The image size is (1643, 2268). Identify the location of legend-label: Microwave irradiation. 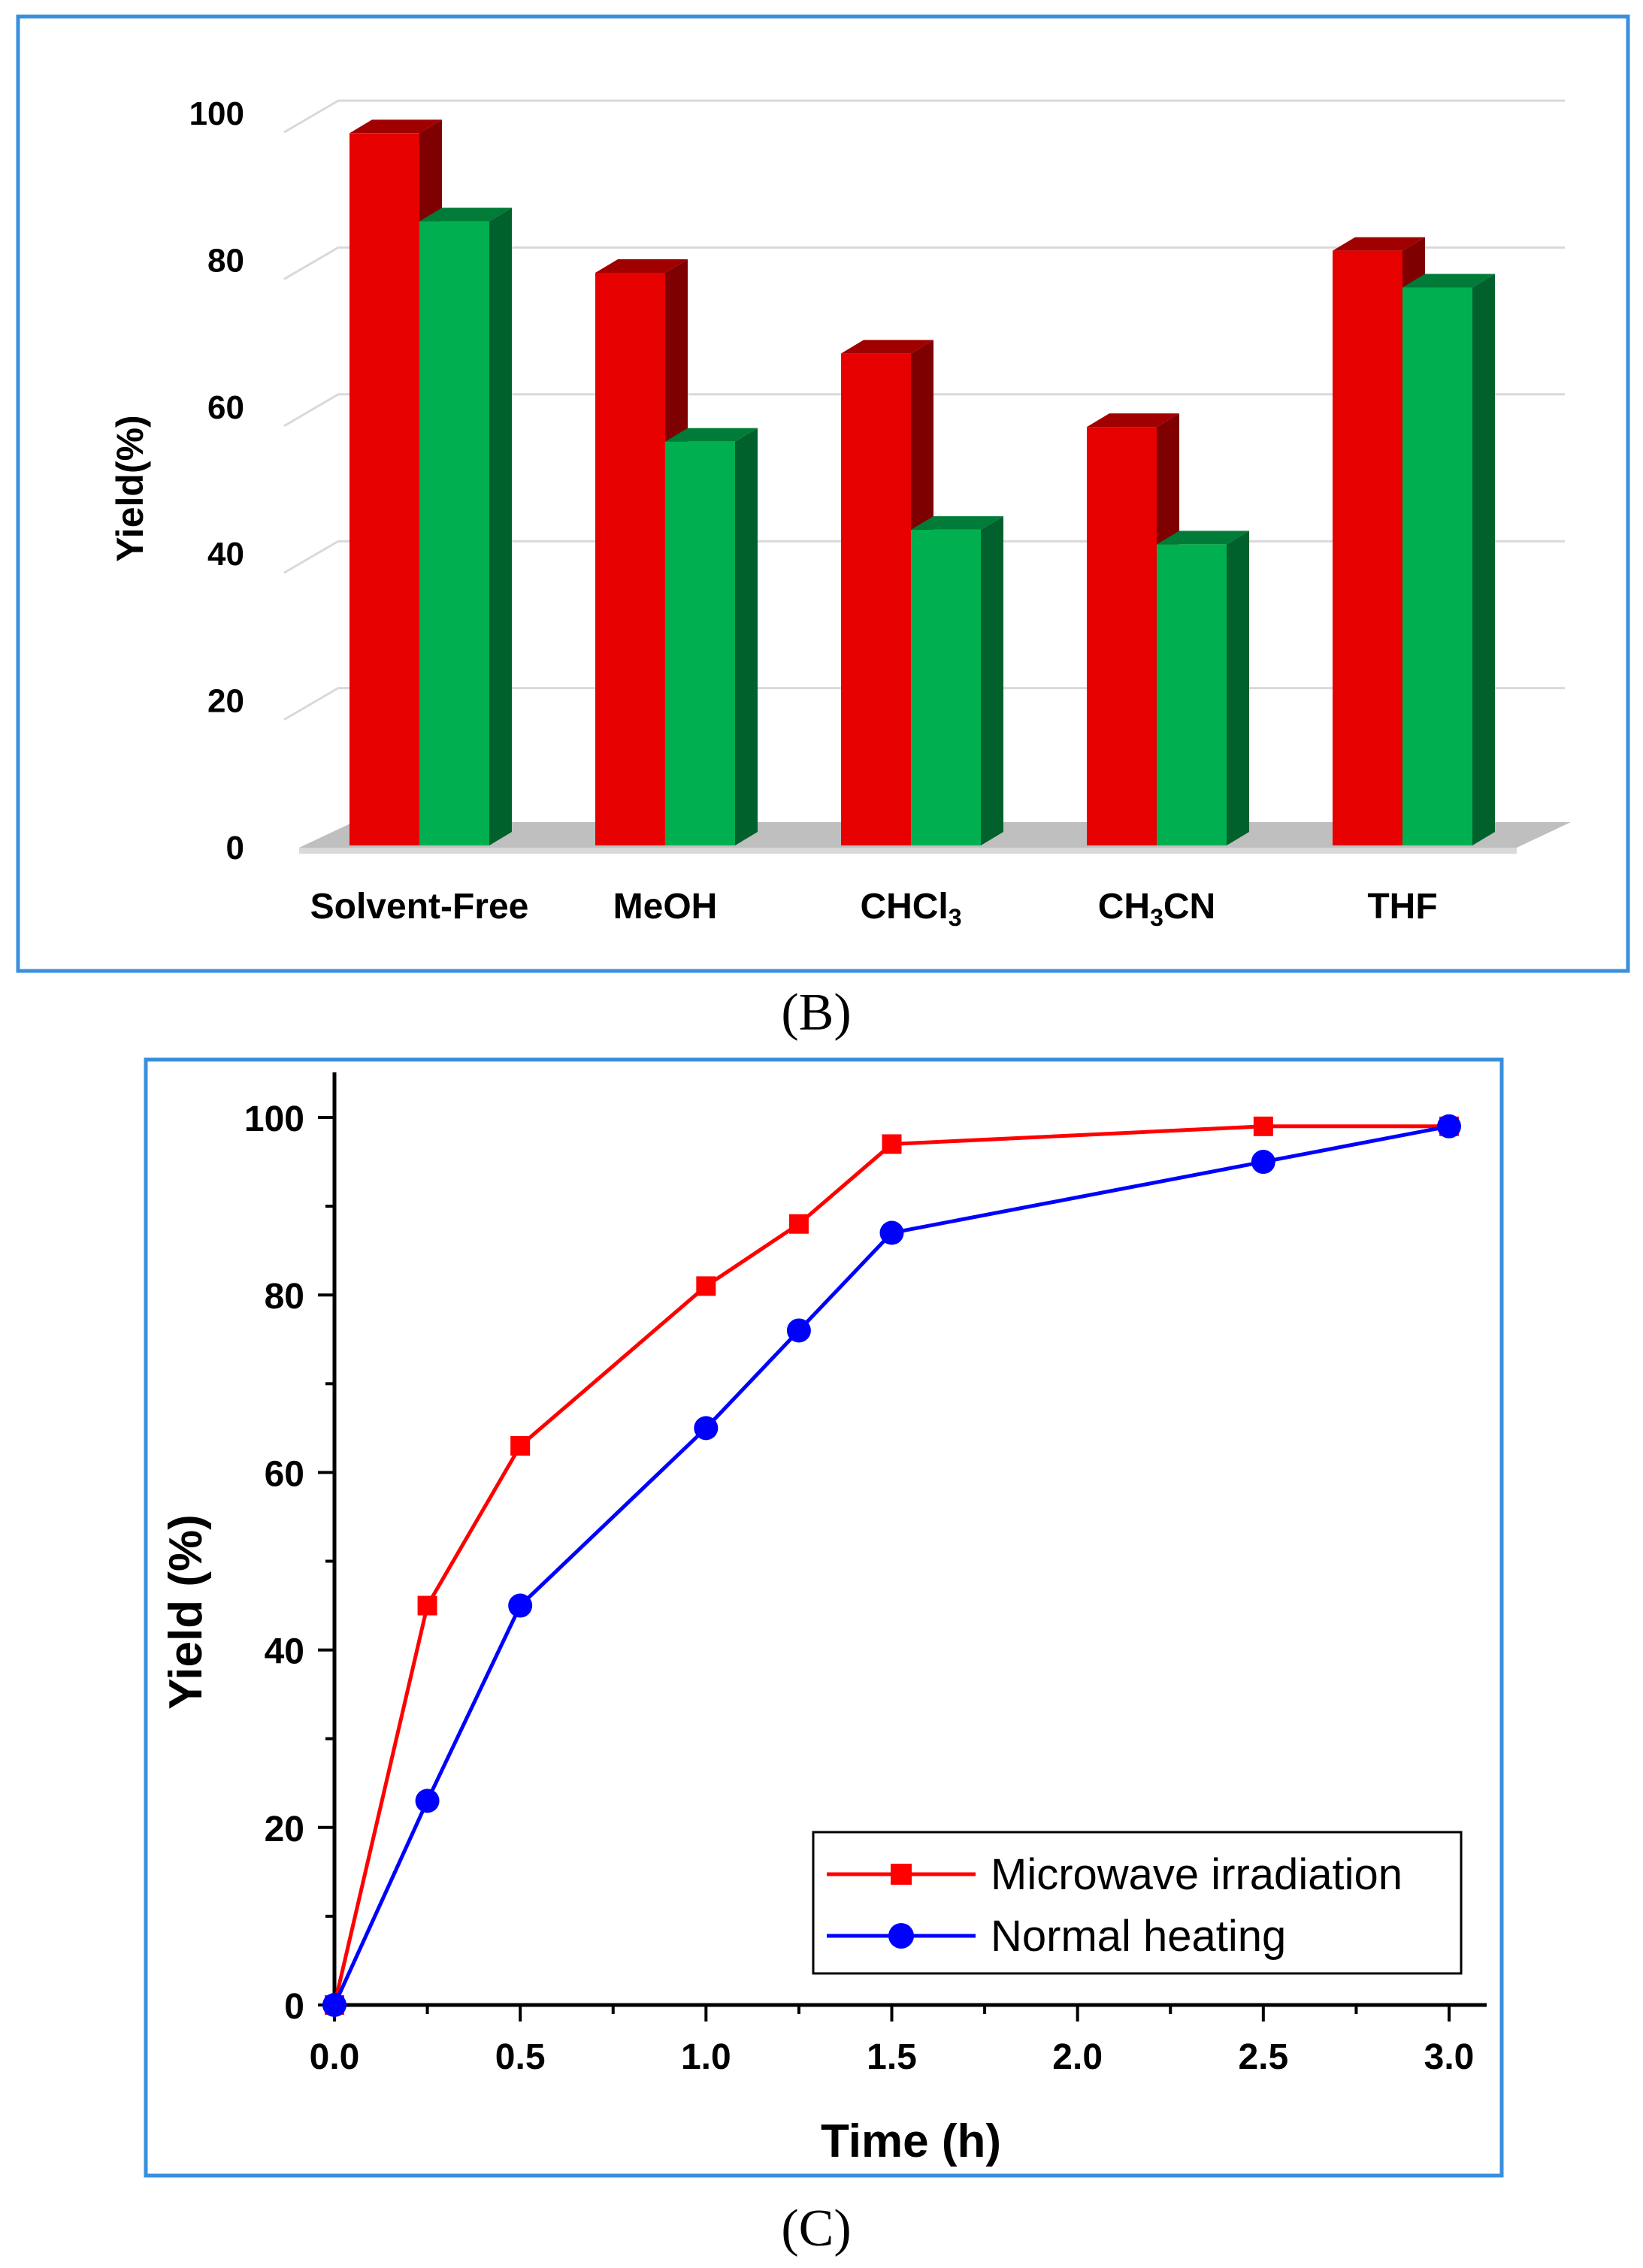
(1196, 1875).